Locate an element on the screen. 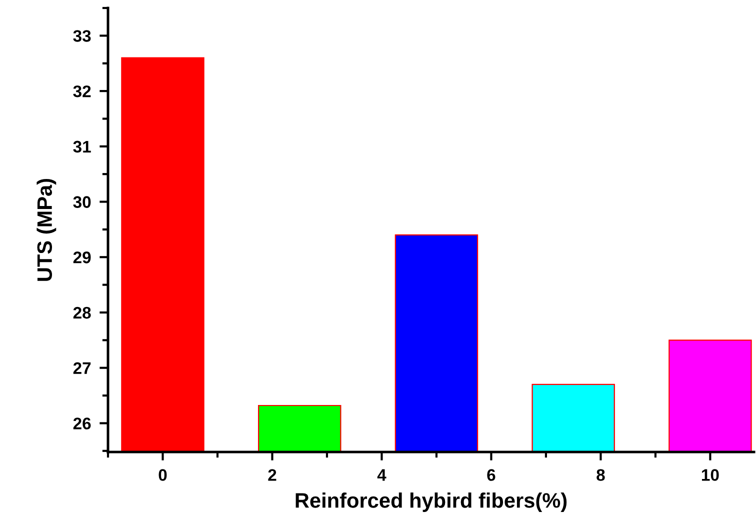 Image resolution: width=756 pixels, height=524 pixels. x-tick-label: 0 is located at coordinates (162, 475).